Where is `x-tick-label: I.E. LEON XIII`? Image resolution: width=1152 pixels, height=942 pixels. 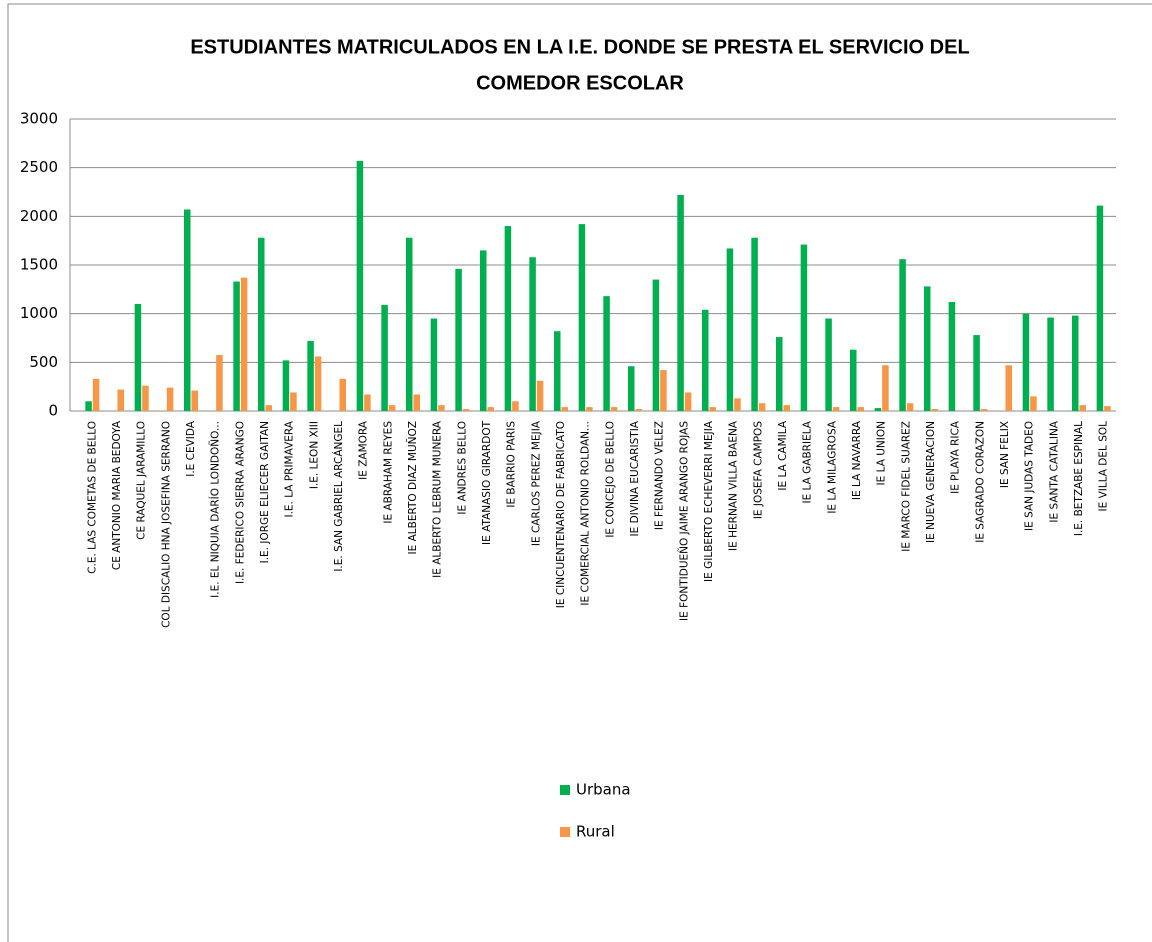 x-tick-label: I.E. LEON XIII is located at coordinates (314, 455).